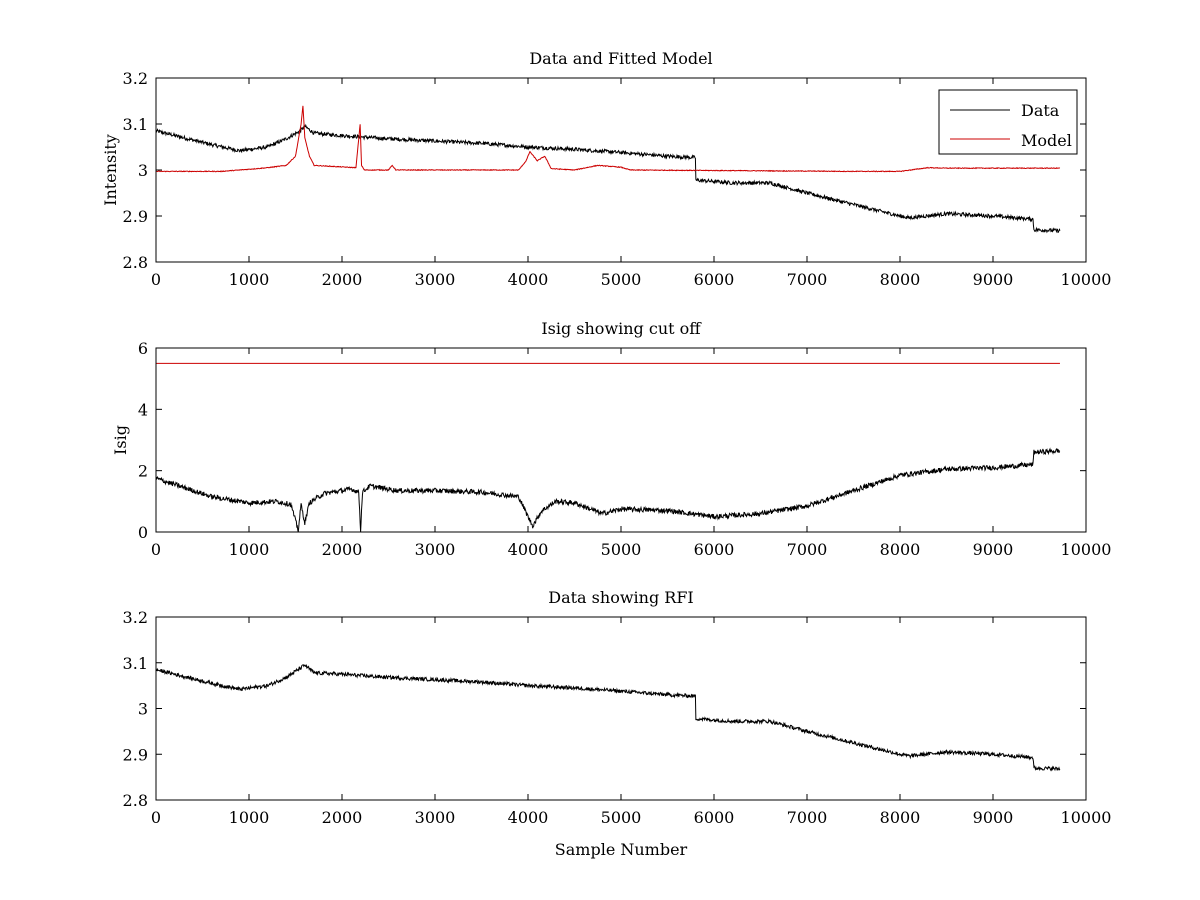 The height and width of the screenshot is (900, 1200). Describe the element at coordinates (620, 597) in the screenshot. I see `chart-title: Data showing RFI` at that location.